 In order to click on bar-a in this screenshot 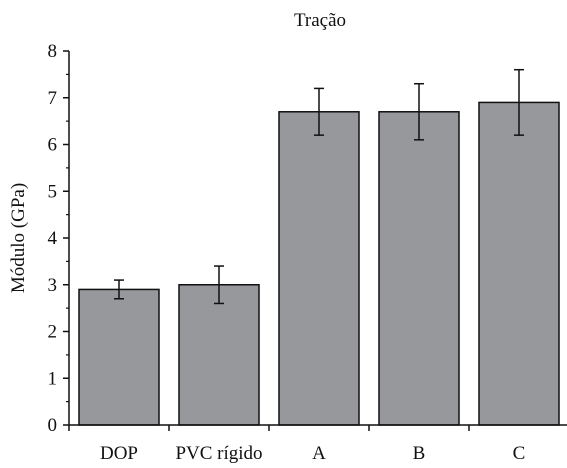, I will do `click(319, 268)`.